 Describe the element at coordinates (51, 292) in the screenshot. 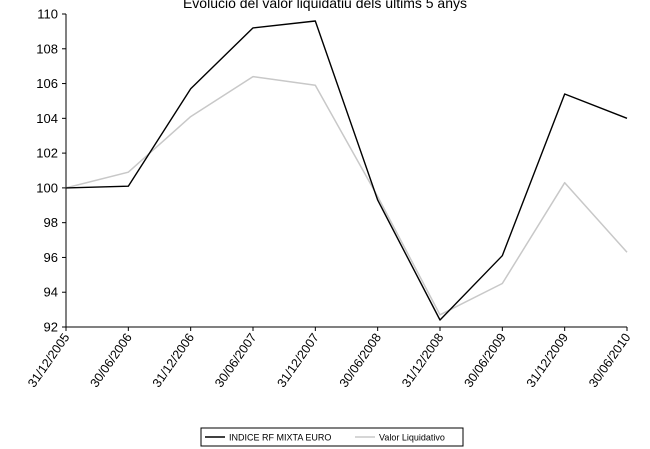

I see `y-tick-label: 94` at that location.